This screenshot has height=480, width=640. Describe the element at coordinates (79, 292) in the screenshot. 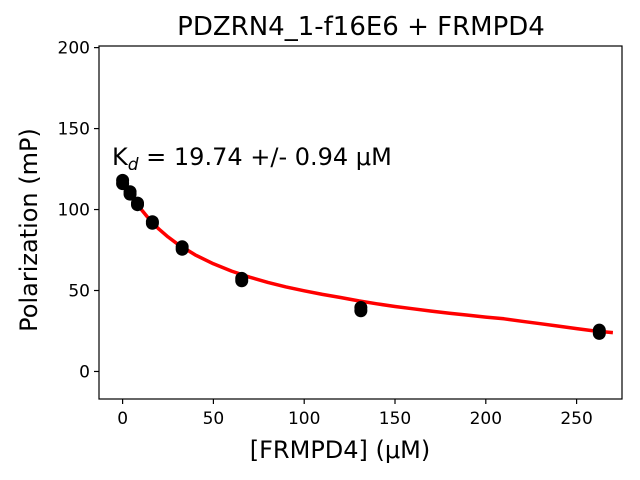

I see `y-tick-label: 50` at that location.